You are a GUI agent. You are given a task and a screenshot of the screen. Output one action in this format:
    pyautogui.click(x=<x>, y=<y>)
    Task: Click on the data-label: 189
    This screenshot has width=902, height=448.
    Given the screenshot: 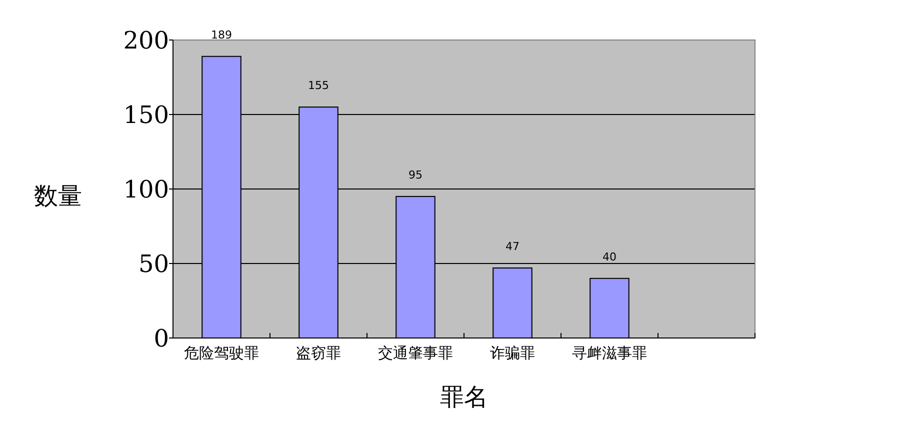 What is the action you would take?
    pyautogui.click(x=221, y=35)
    